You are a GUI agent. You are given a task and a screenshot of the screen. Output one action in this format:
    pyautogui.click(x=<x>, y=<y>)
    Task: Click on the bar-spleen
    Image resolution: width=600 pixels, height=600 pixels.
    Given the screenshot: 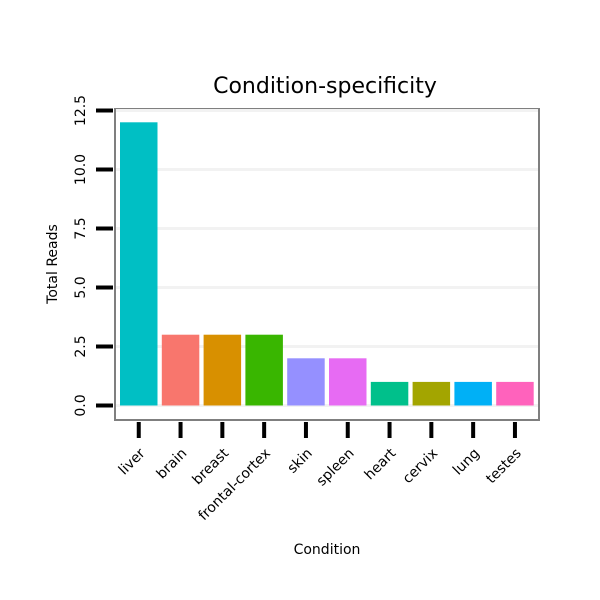 What is the action you would take?
    pyautogui.click(x=348, y=382)
    